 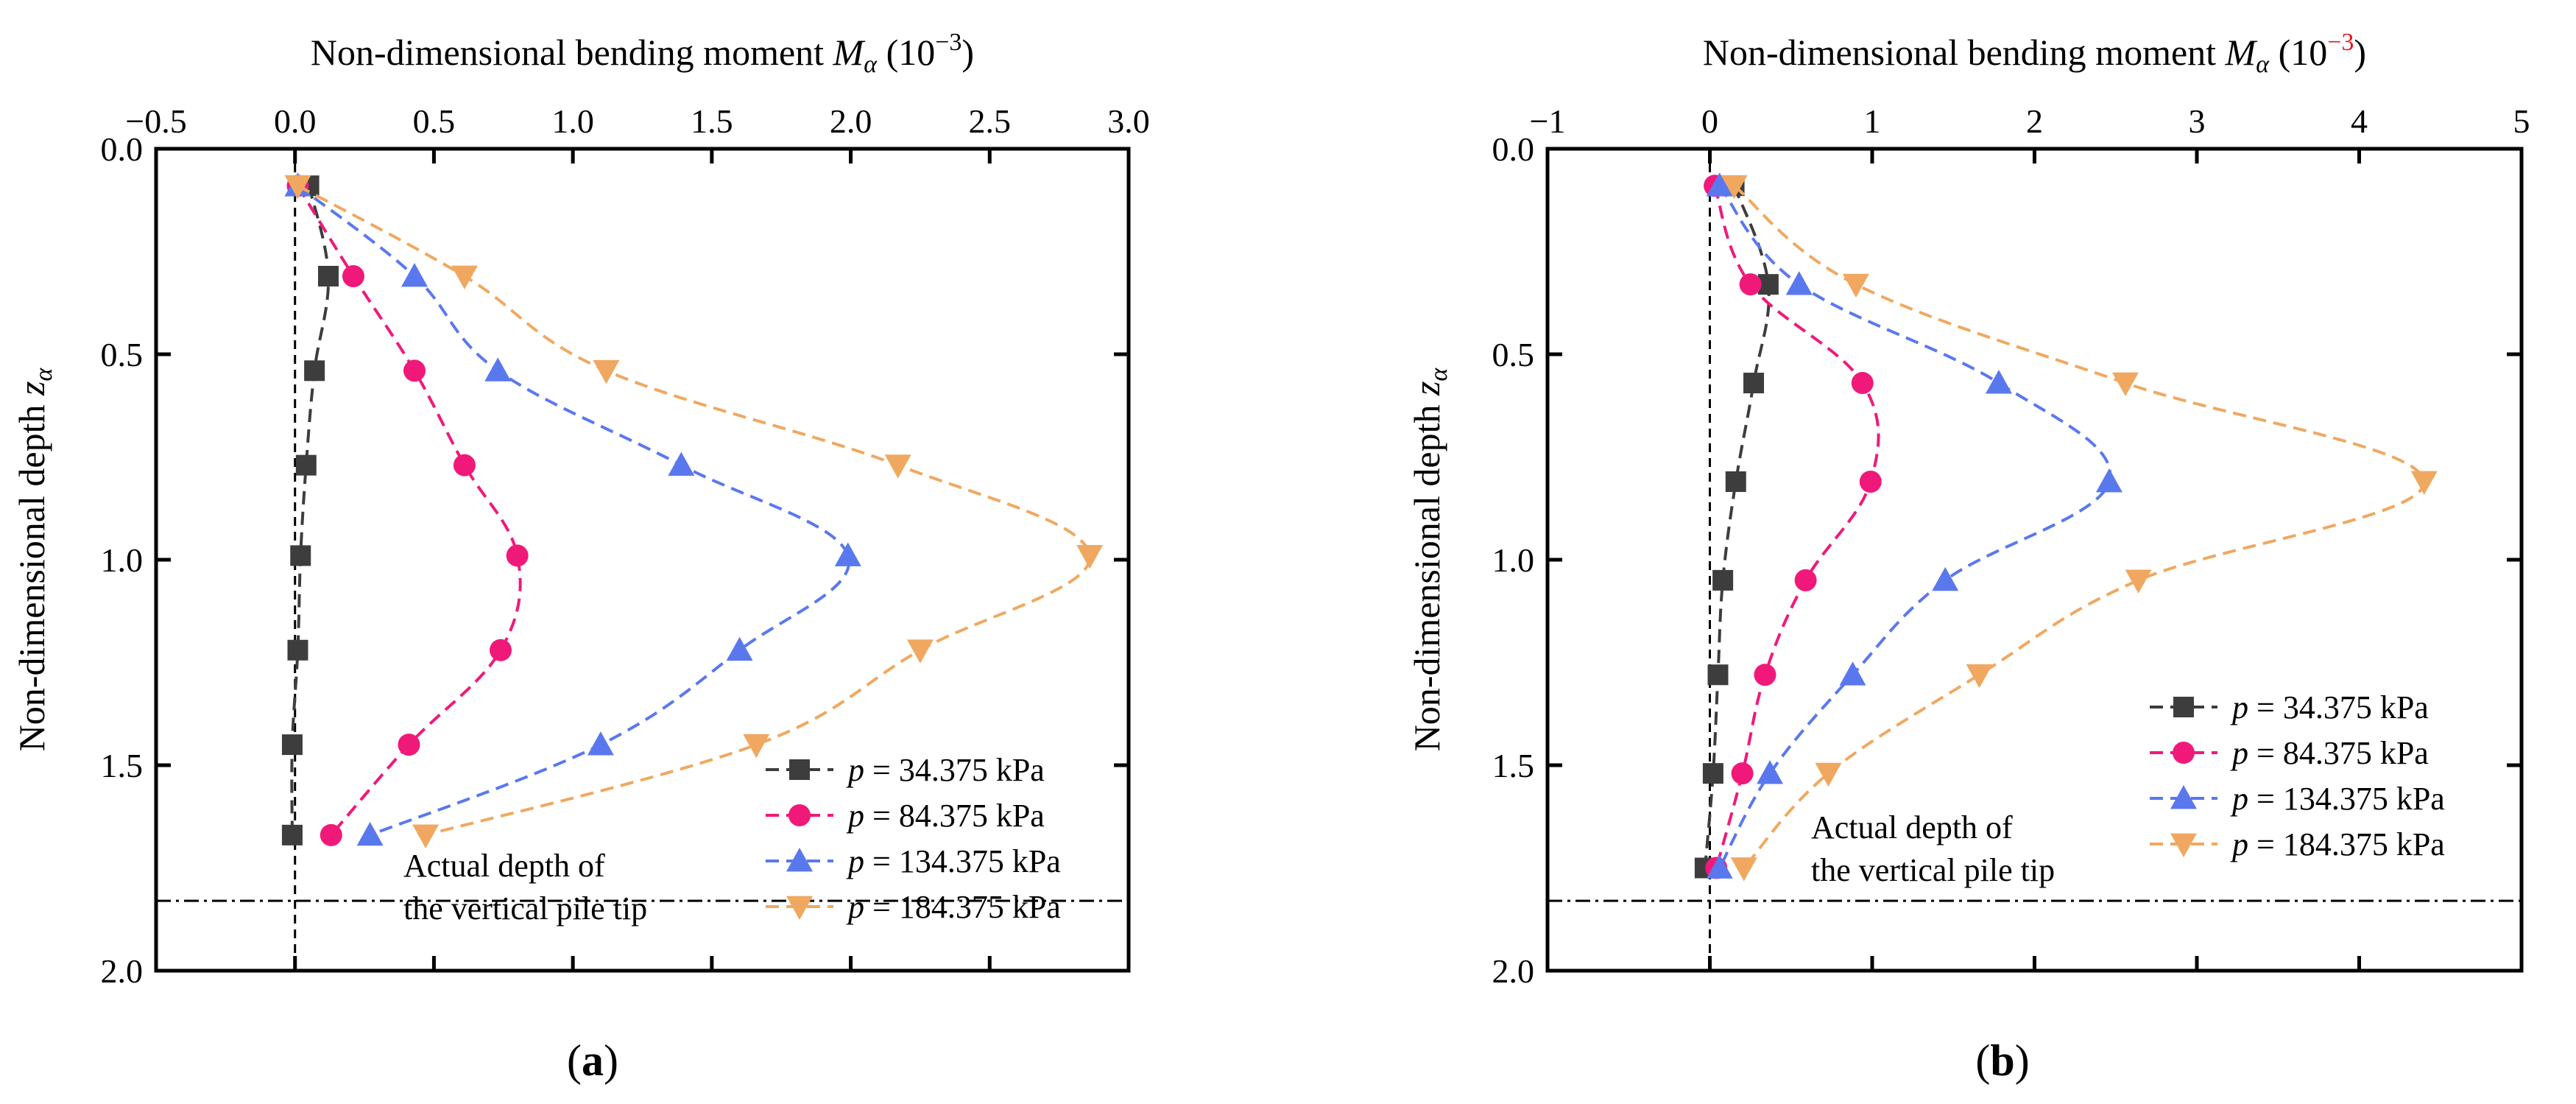 I want to click on x-tick-label: −1, so click(x=1548, y=121).